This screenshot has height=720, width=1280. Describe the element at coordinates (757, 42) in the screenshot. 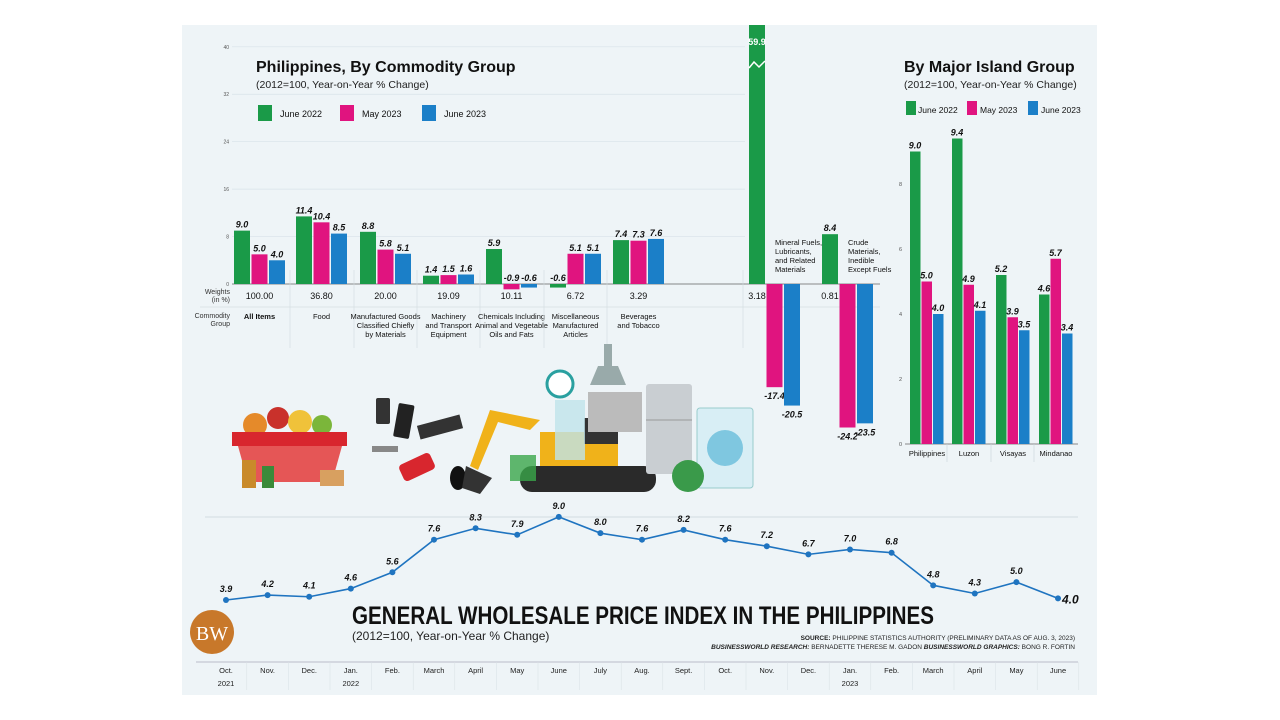

I see `data-label: 59.9` at that location.